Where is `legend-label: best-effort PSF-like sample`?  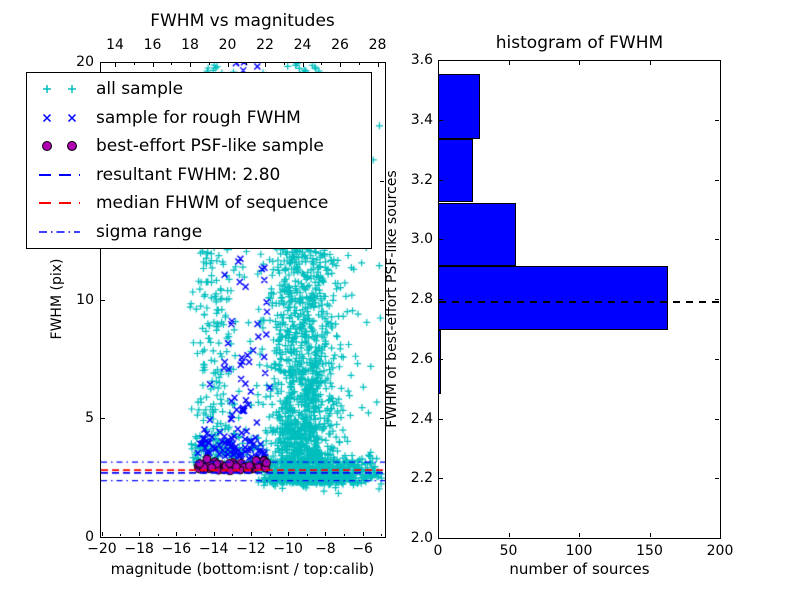 legend-label: best-effort PSF-like sample is located at coordinates (210, 146).